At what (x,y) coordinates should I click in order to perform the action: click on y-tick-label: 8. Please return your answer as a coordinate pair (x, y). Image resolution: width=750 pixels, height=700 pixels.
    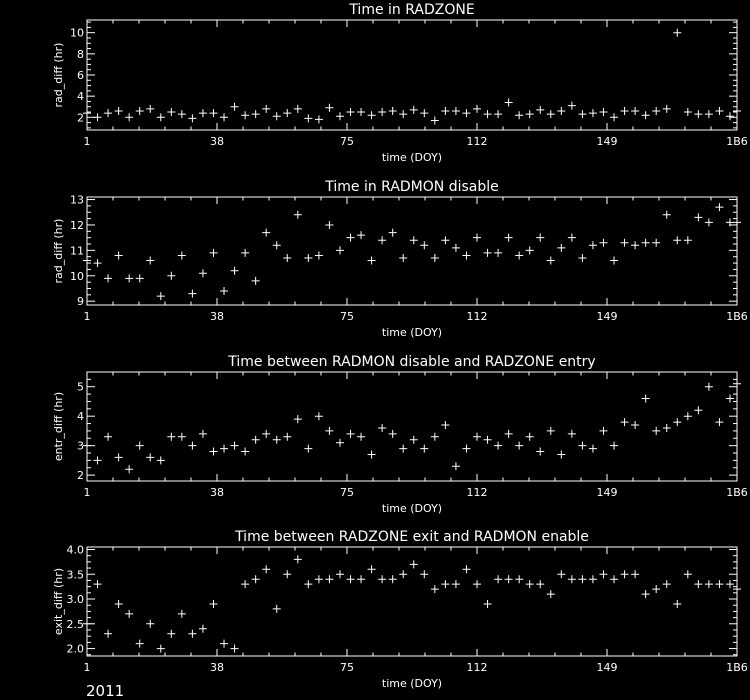
    Looking at the image, I should click on (80, 54).